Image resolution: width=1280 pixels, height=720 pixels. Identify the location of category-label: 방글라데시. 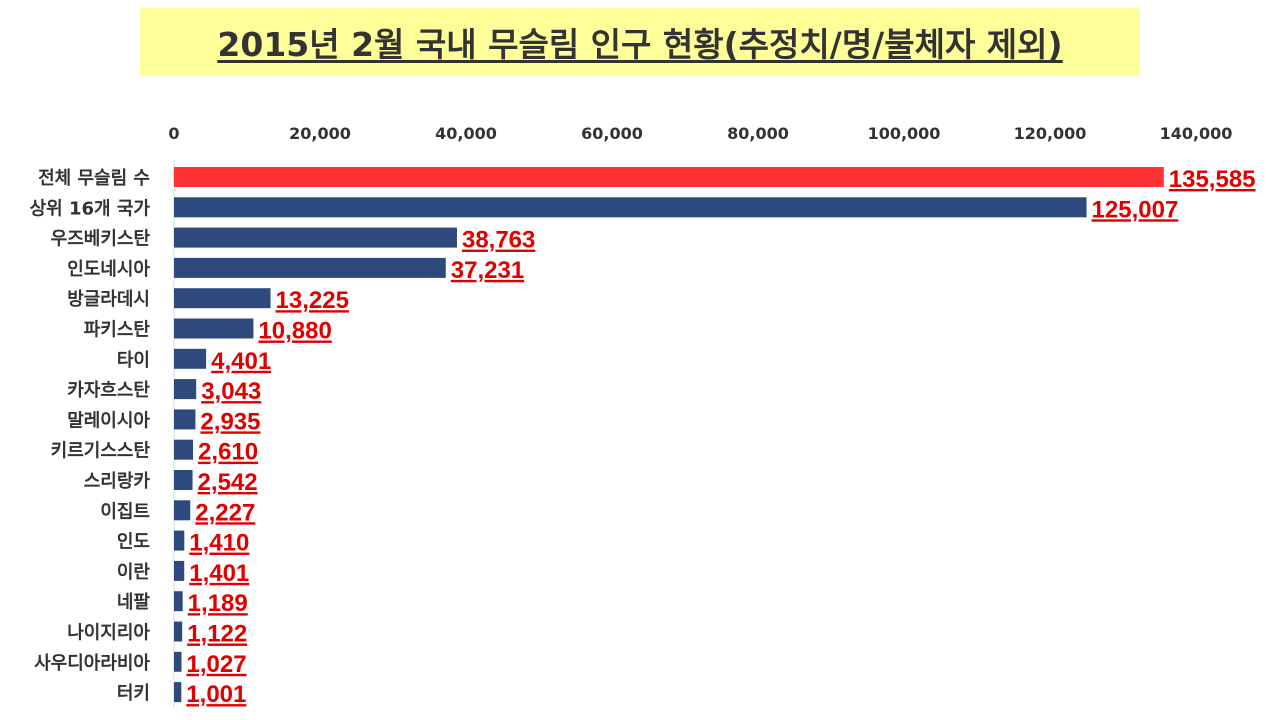
(108, 299).